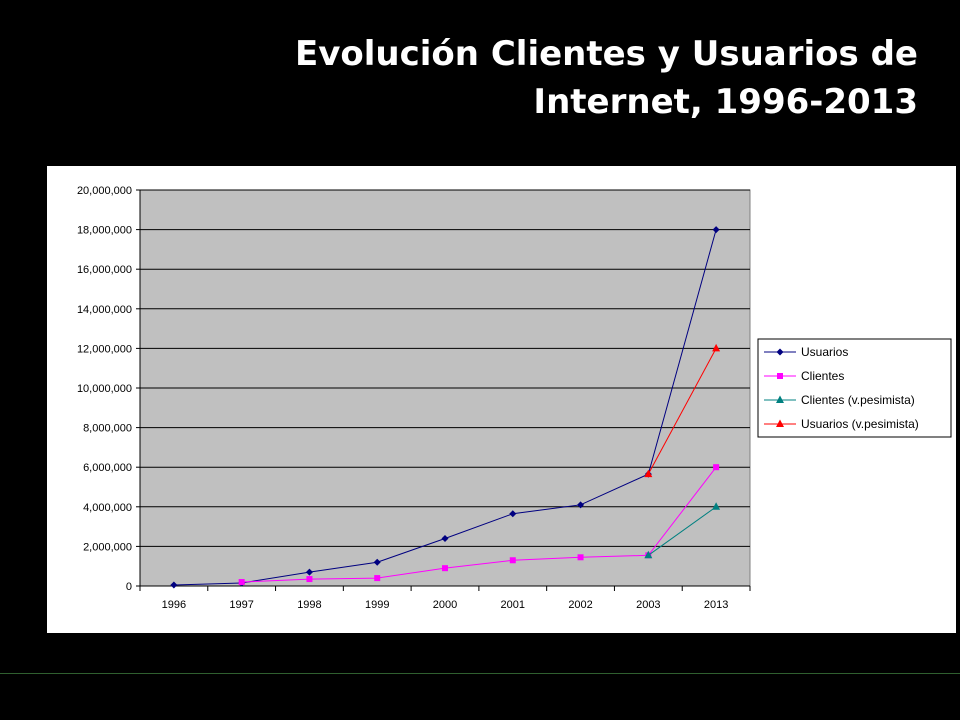  Describe the element at coordinates (107, 508) in the screenshot. I see `y-tick-label: 4,000,000` at that location.